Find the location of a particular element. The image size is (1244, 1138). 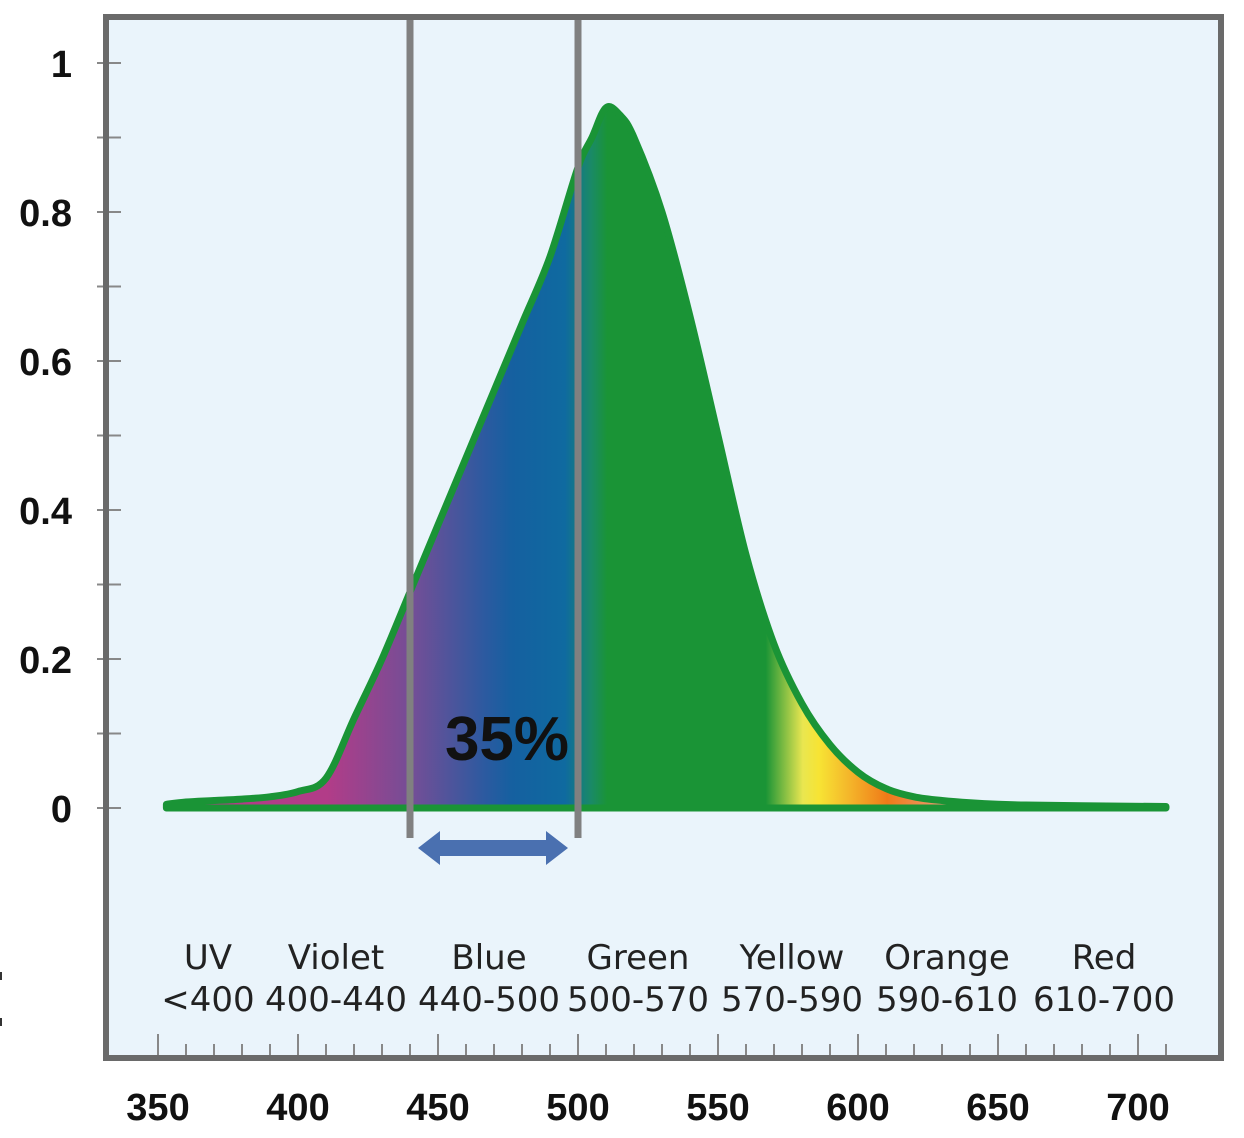

band-name: Violet is located at coordinates (336, 958).